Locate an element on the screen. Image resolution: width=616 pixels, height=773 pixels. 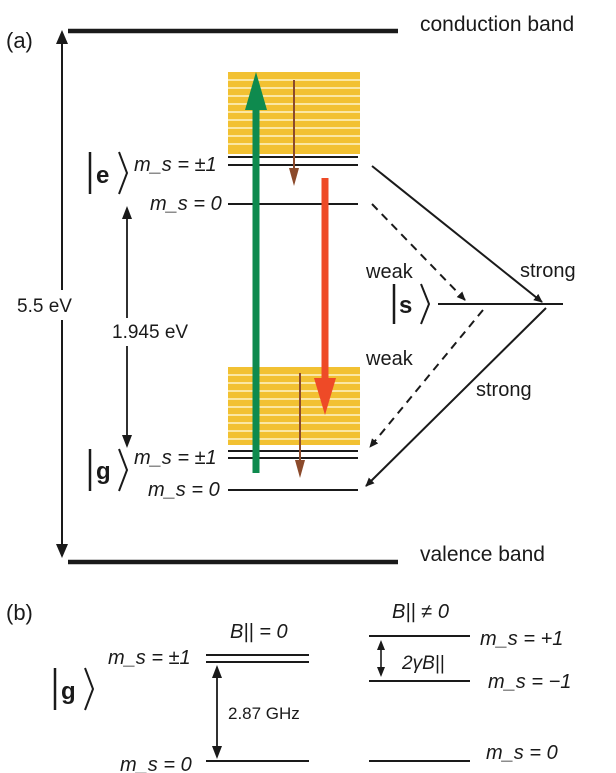
zpl-arrow-top is located at coordinates (127, 212).